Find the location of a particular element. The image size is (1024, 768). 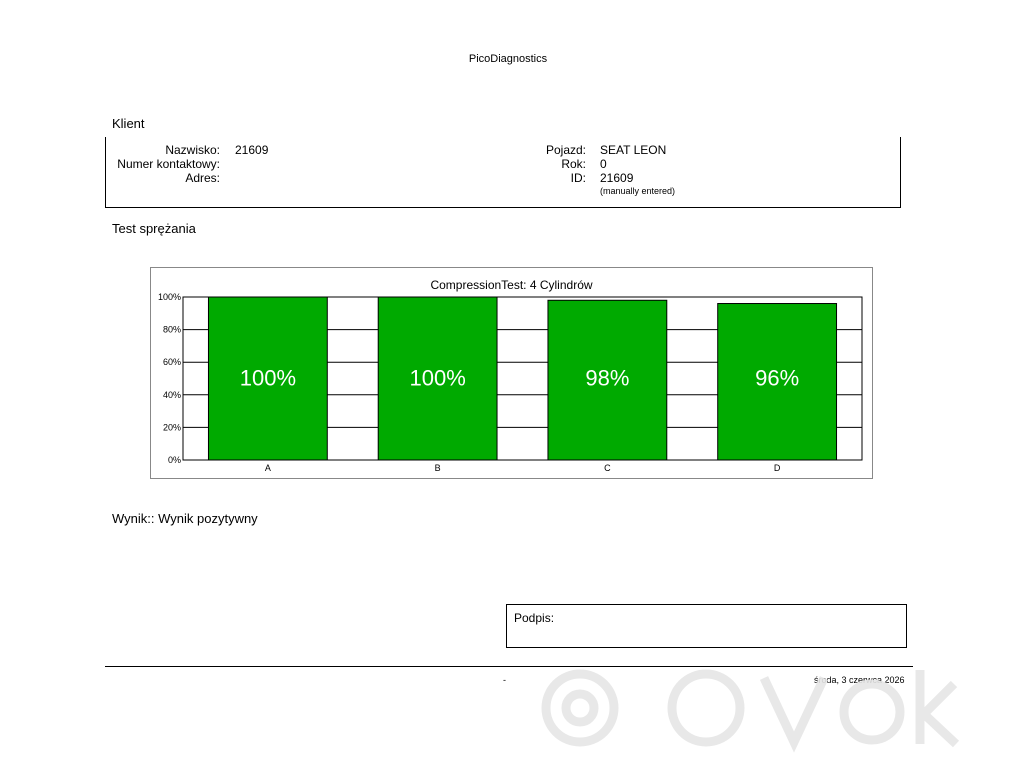

signature-box is located at coordinates (706, 626).